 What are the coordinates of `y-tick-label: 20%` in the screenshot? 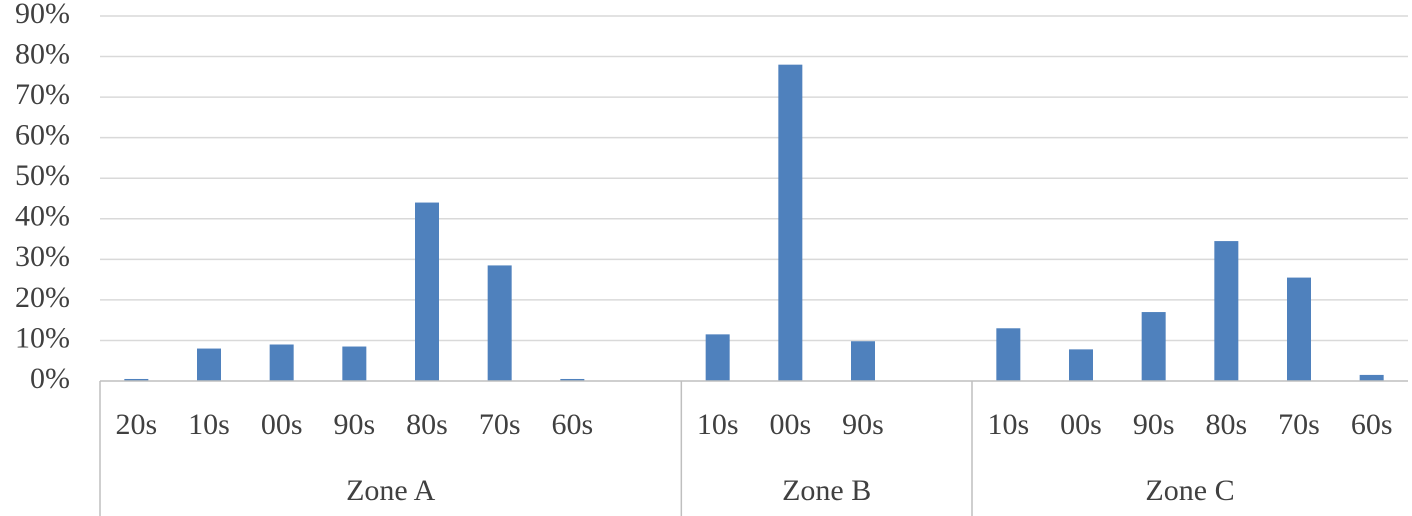 It's located at (42, 297).